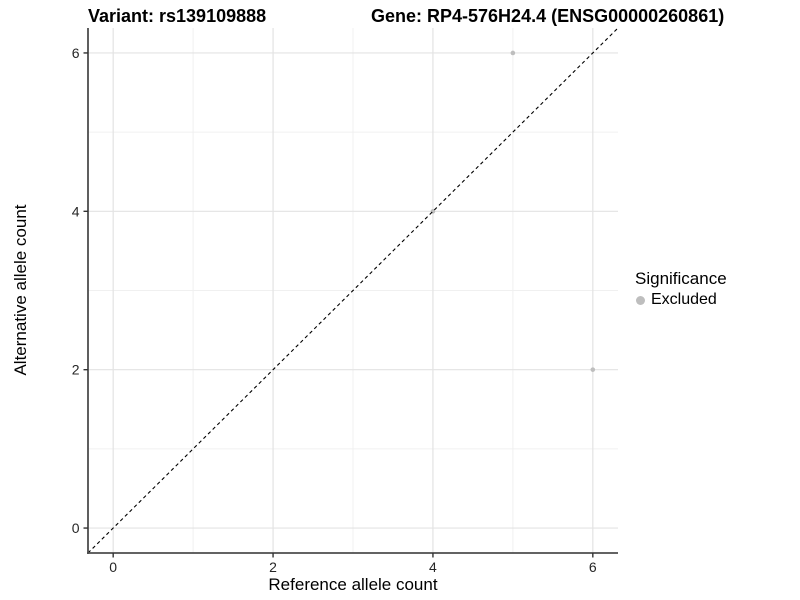 The image size is (800, 600). What do you see at coordinates (76, 370) in the screenshot?
I see `y-tick-label: 2` at bounding box center [76, 370].